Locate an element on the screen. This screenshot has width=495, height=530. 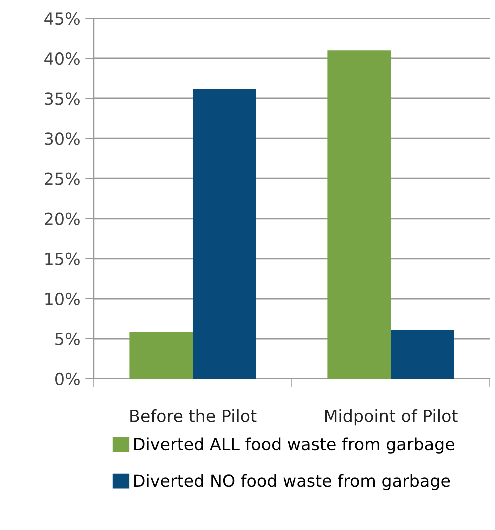
x-tick-label: Before the Pilot is located at coordinates (193, 416).